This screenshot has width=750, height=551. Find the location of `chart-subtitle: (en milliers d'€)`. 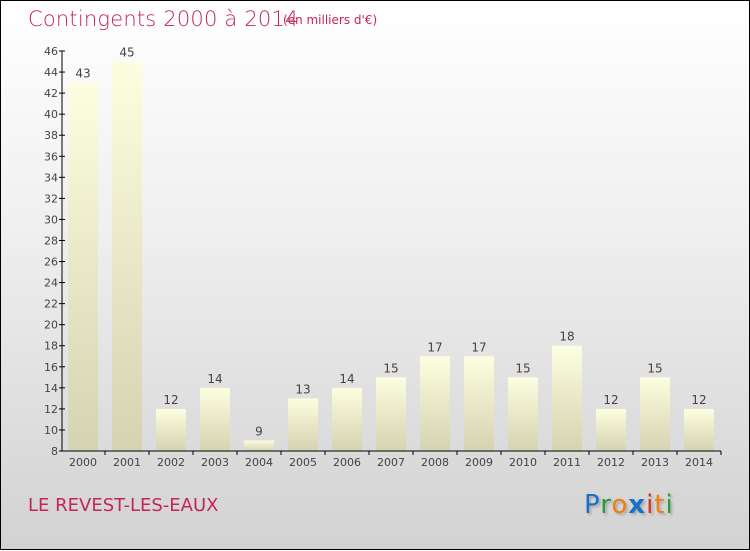

chart-subtitle: (en milliers d'€) is located at coordinates (330, 20).